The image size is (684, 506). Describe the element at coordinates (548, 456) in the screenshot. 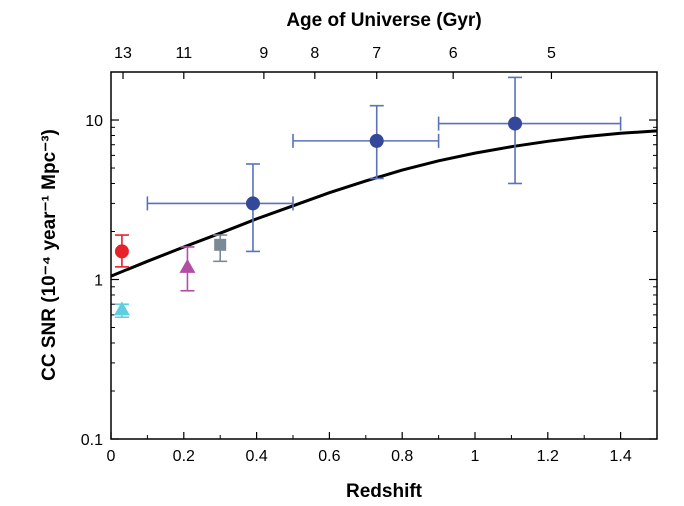

I see `x-tick-label: 1.2` at that location.